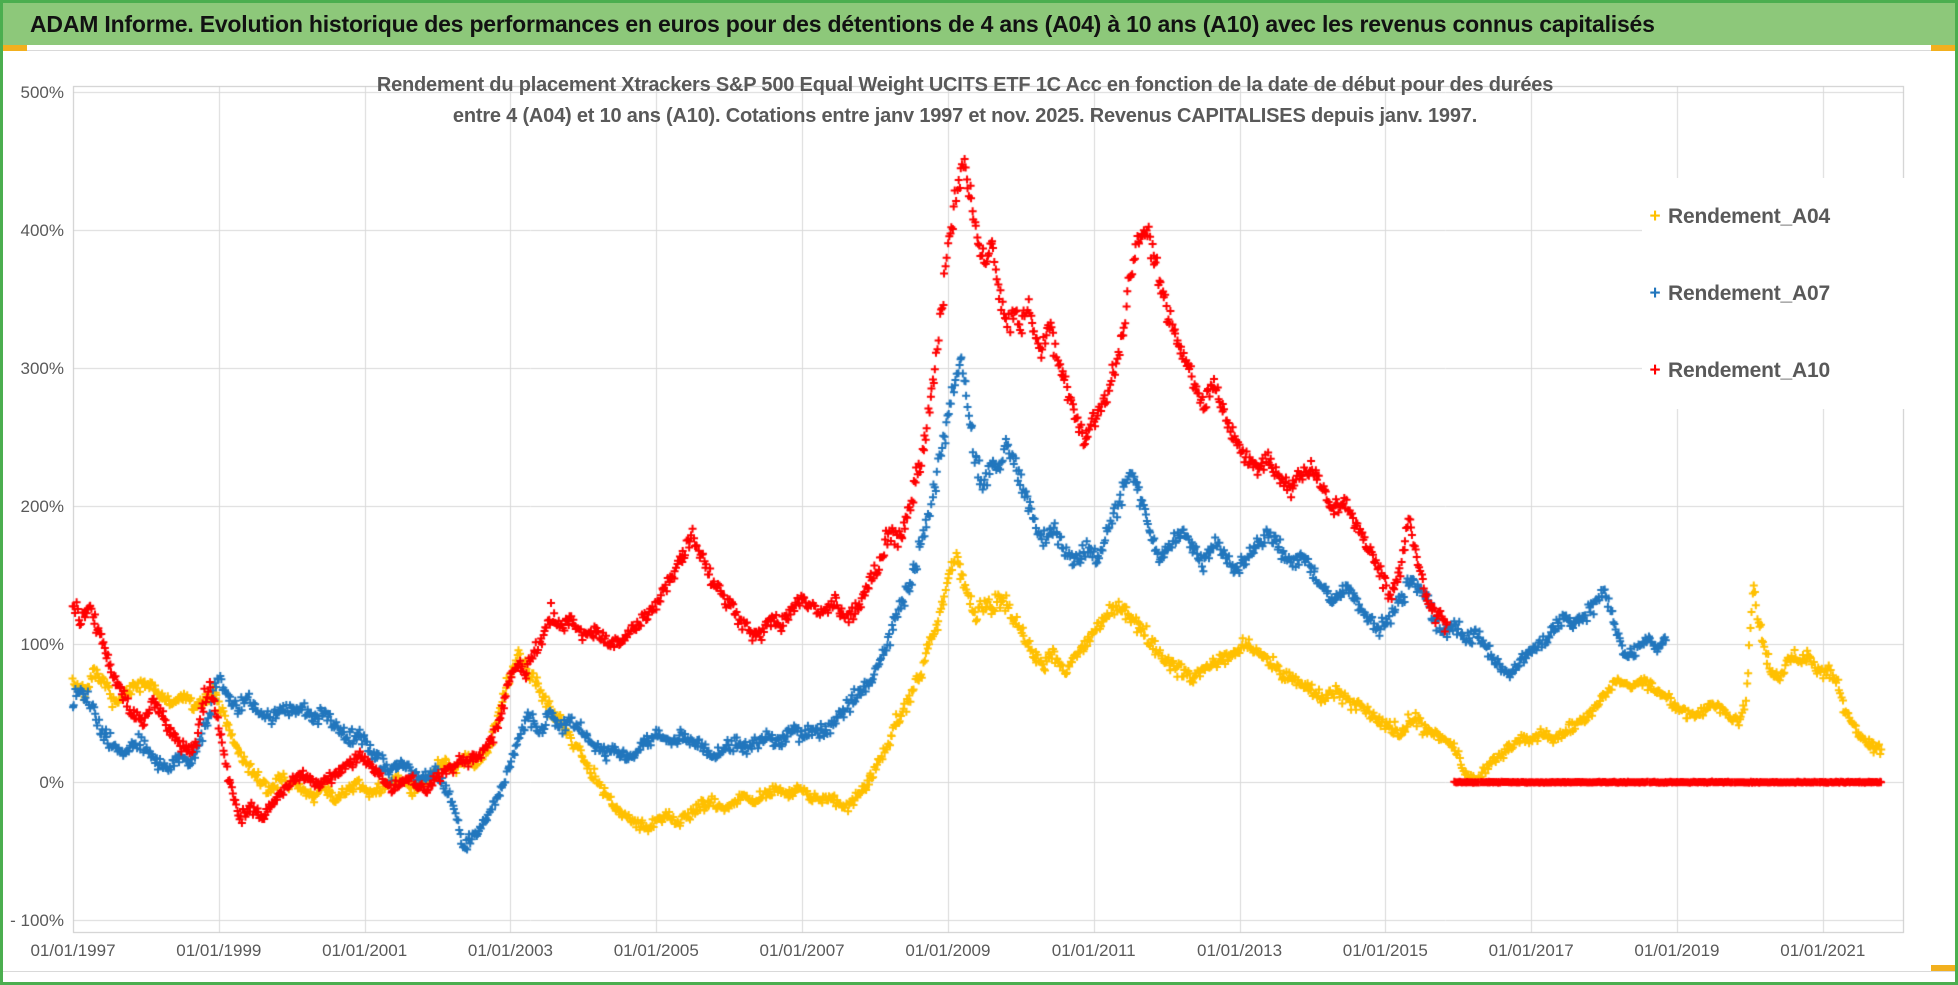  I want to click on x-axis-tick-label: 01/01/2013, so click(1239, 950).